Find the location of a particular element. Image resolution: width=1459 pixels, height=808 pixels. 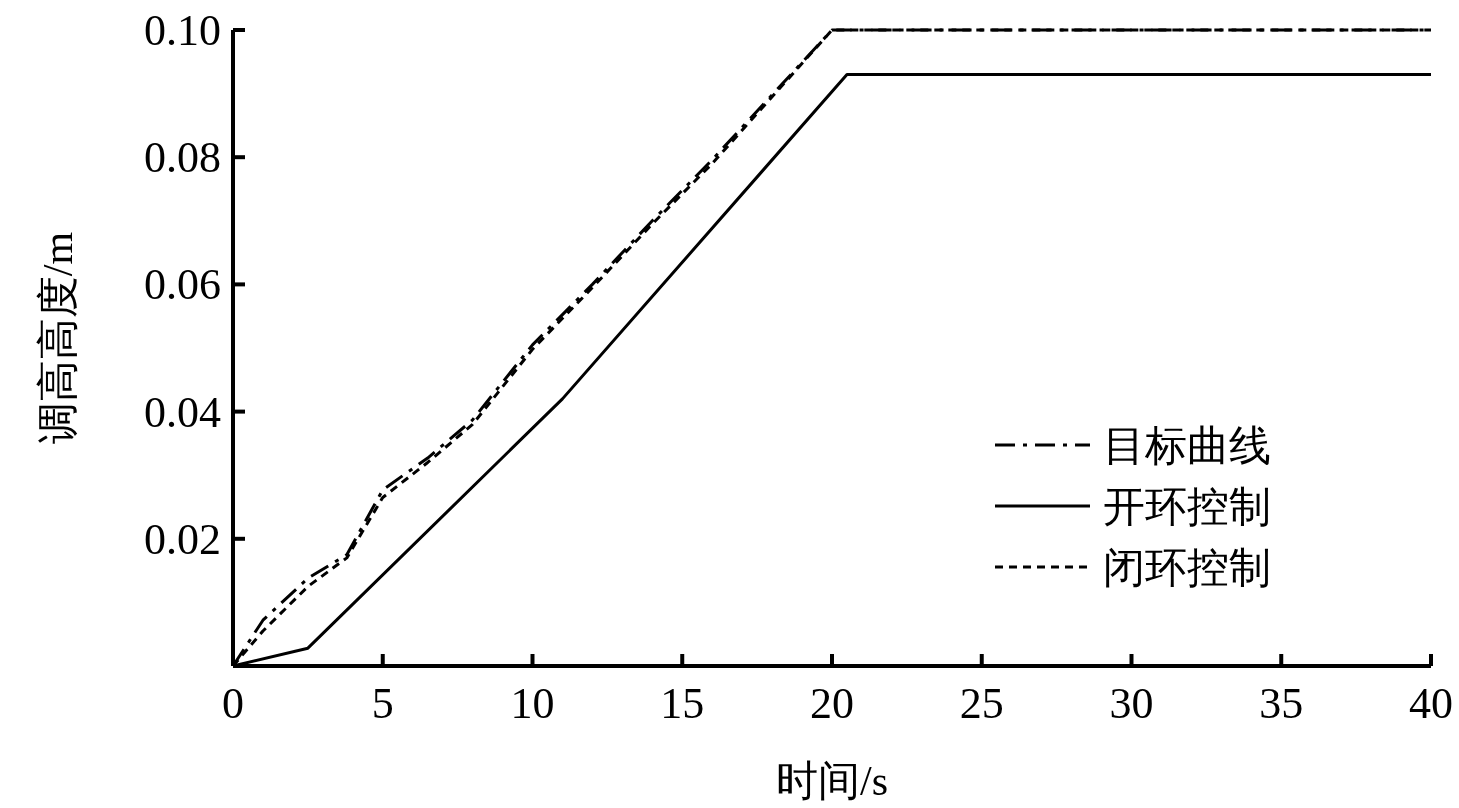

y-tick-label: 0.02 is located at coordinates (182, 539).